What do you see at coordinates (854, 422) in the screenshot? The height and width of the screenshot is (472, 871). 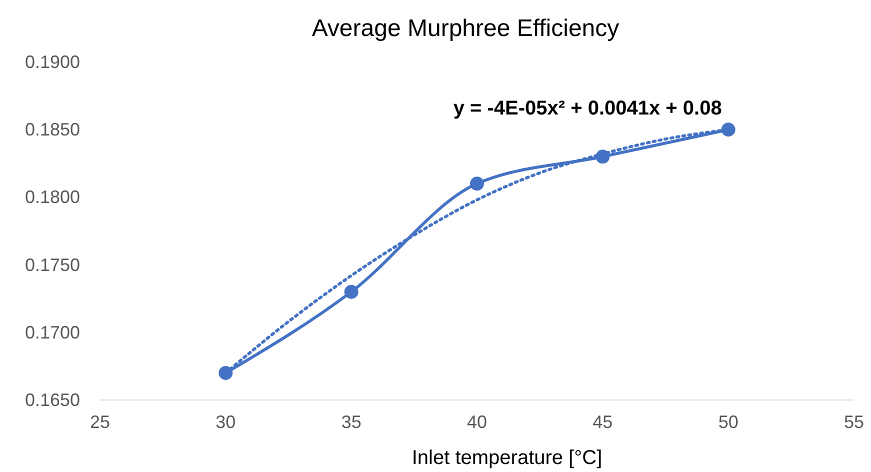 I see `x-tick-label: 55` at bounding box center [854, 422].